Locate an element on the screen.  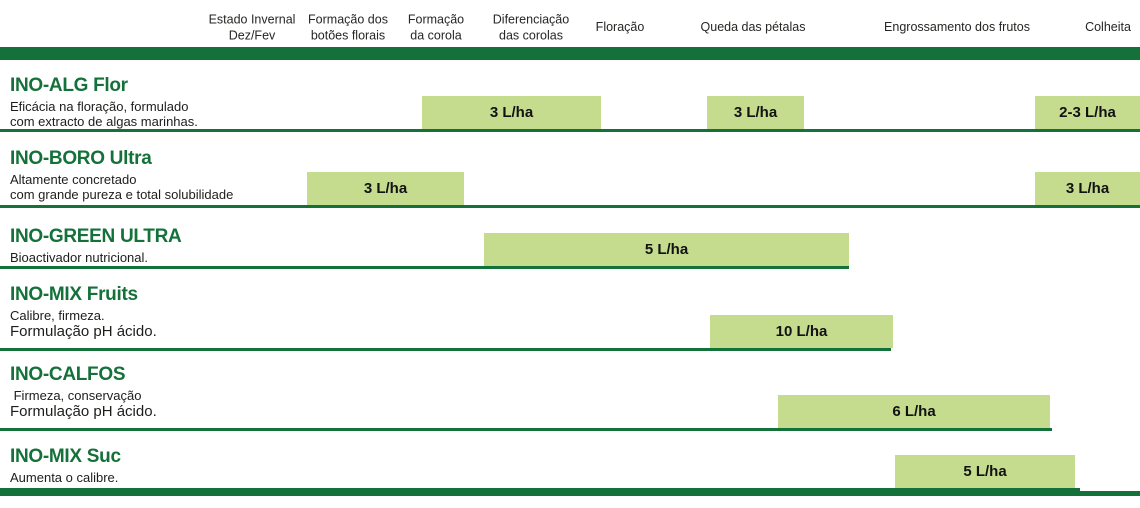
dose-bar: 2-3 L/ha is located at coordinates (1087, 112).